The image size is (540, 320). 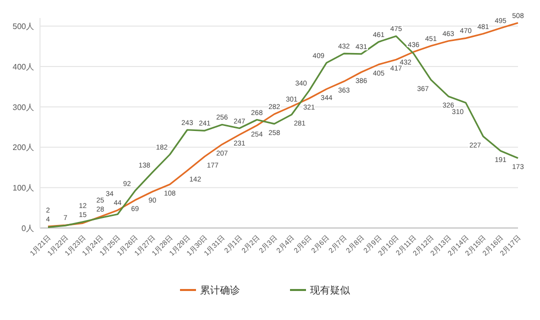 I want to click on y-tick-label: 200人, so click(x=23, y=147).